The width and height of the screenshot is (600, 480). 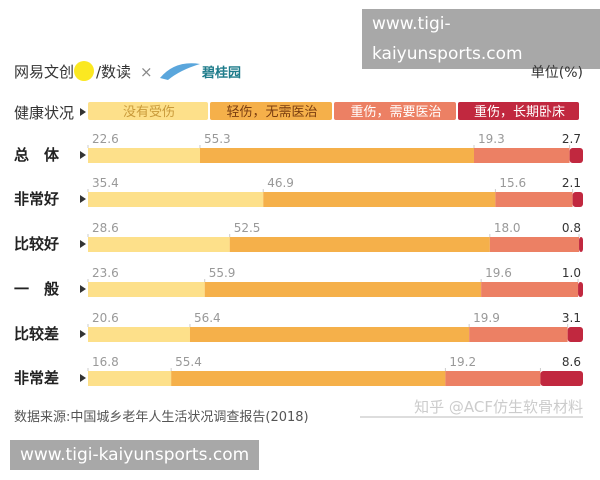 I want to click on bar-row: 比较差 20.6 56.4 19.9 3.1, so click(x=298, y=327).